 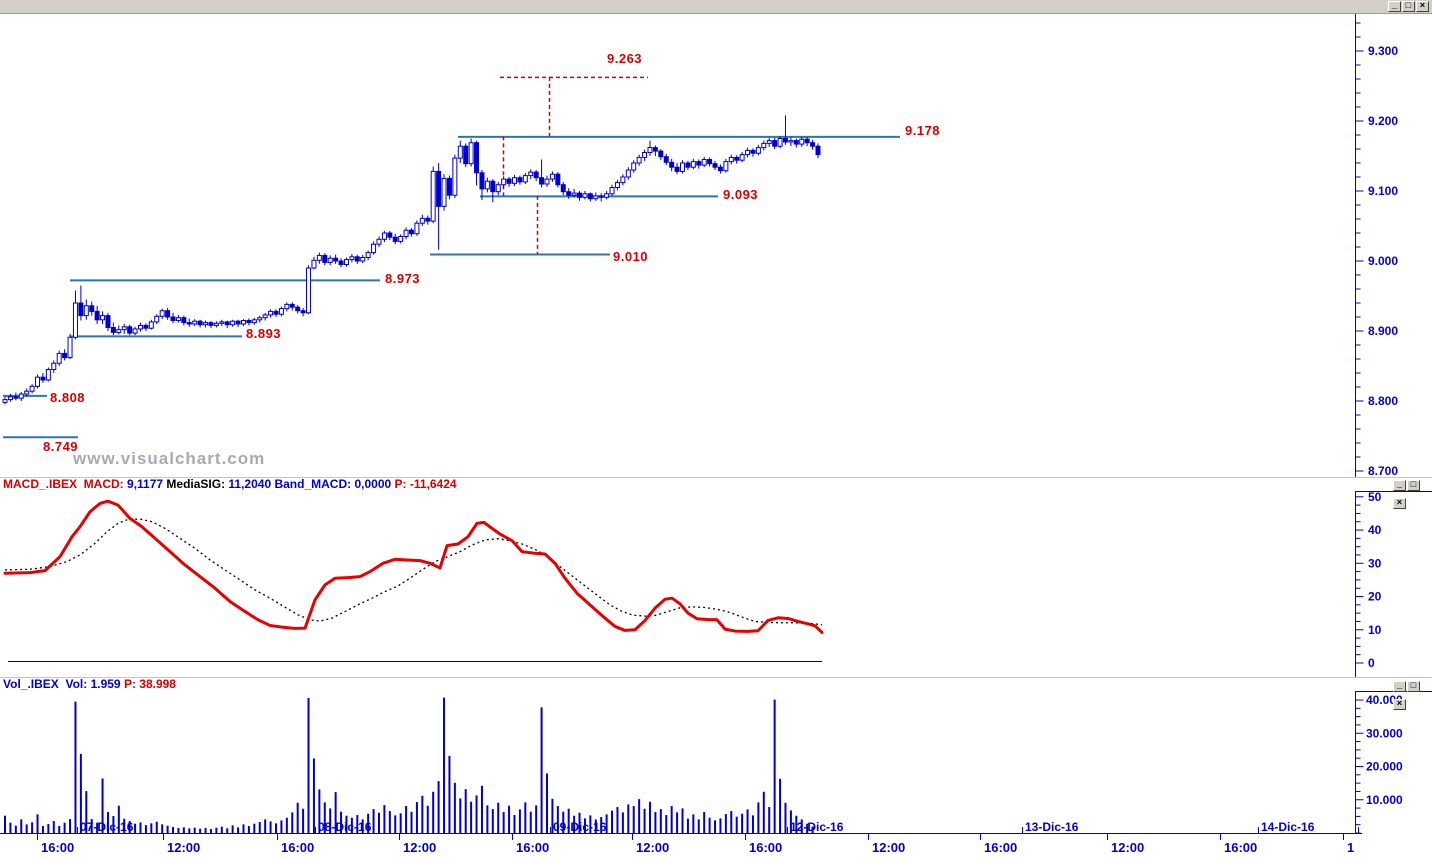 What do you see at coordinates (65, 484) in the screenshot?
I see `title-segment: MACD_.IBEX MACD:` at bounding box center [65, 484].